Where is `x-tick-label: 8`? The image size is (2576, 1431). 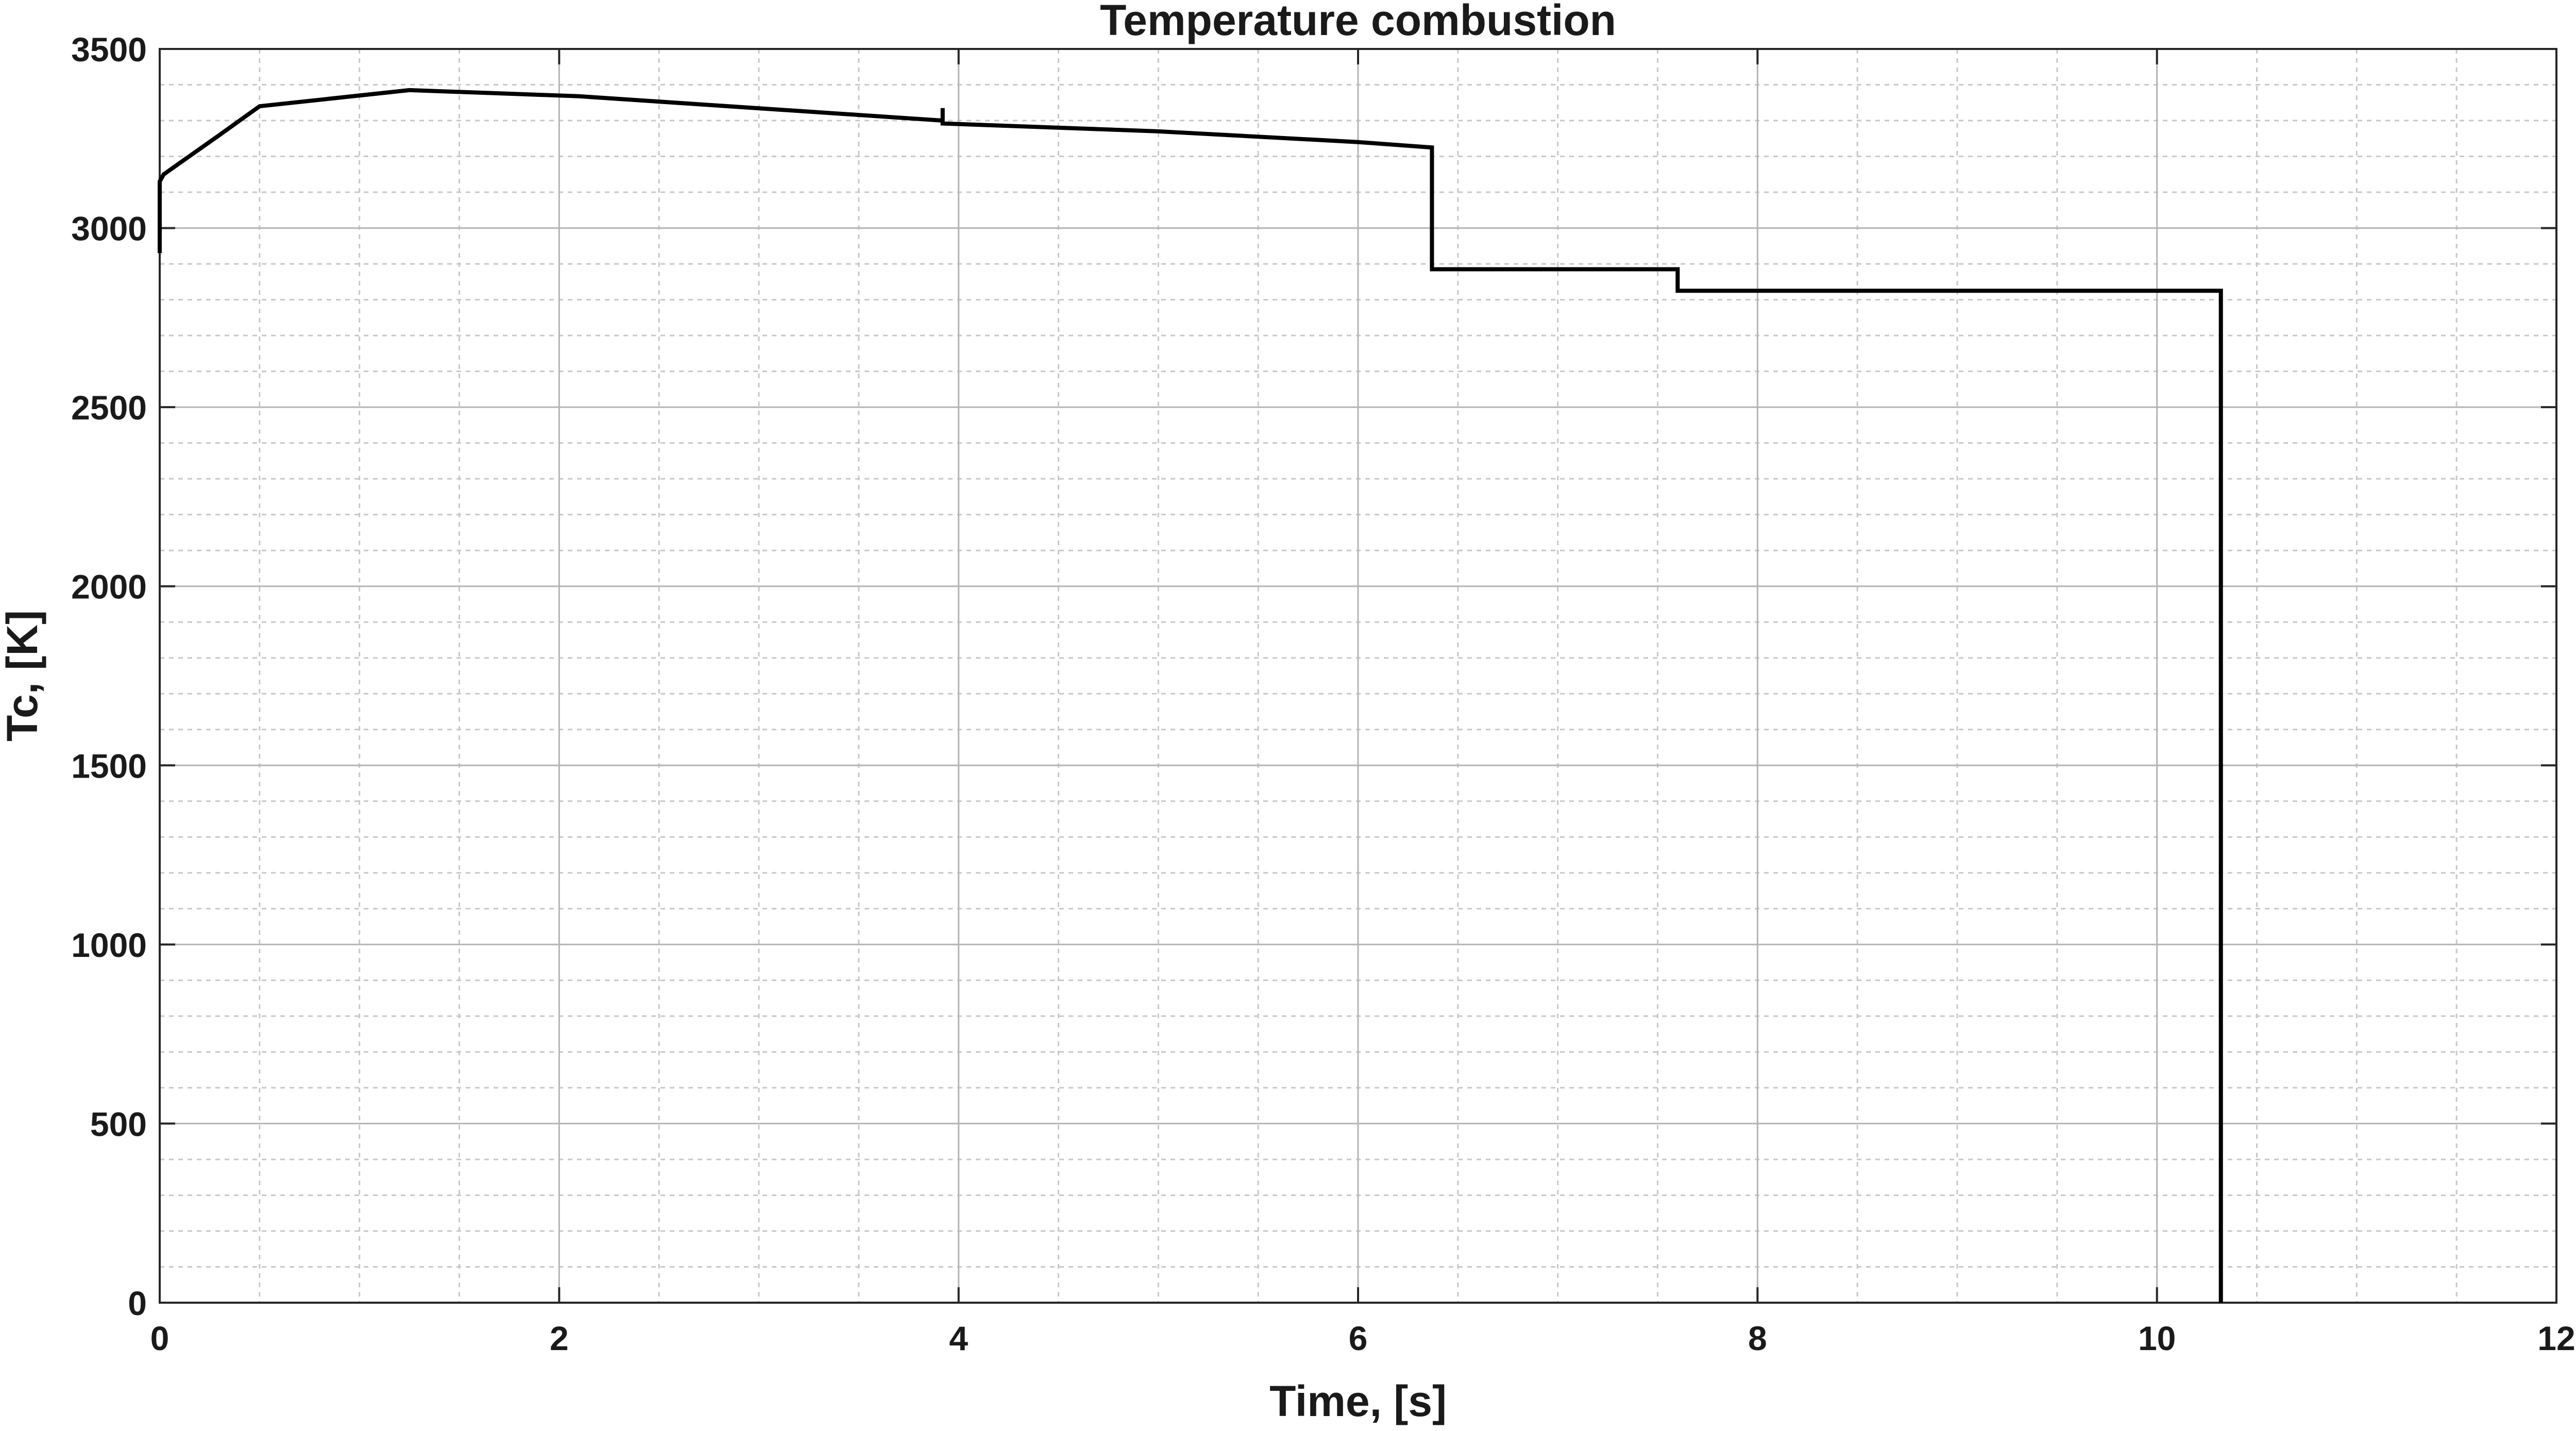 x-tick-label: 8 is located at coordinates (1757, 1338).